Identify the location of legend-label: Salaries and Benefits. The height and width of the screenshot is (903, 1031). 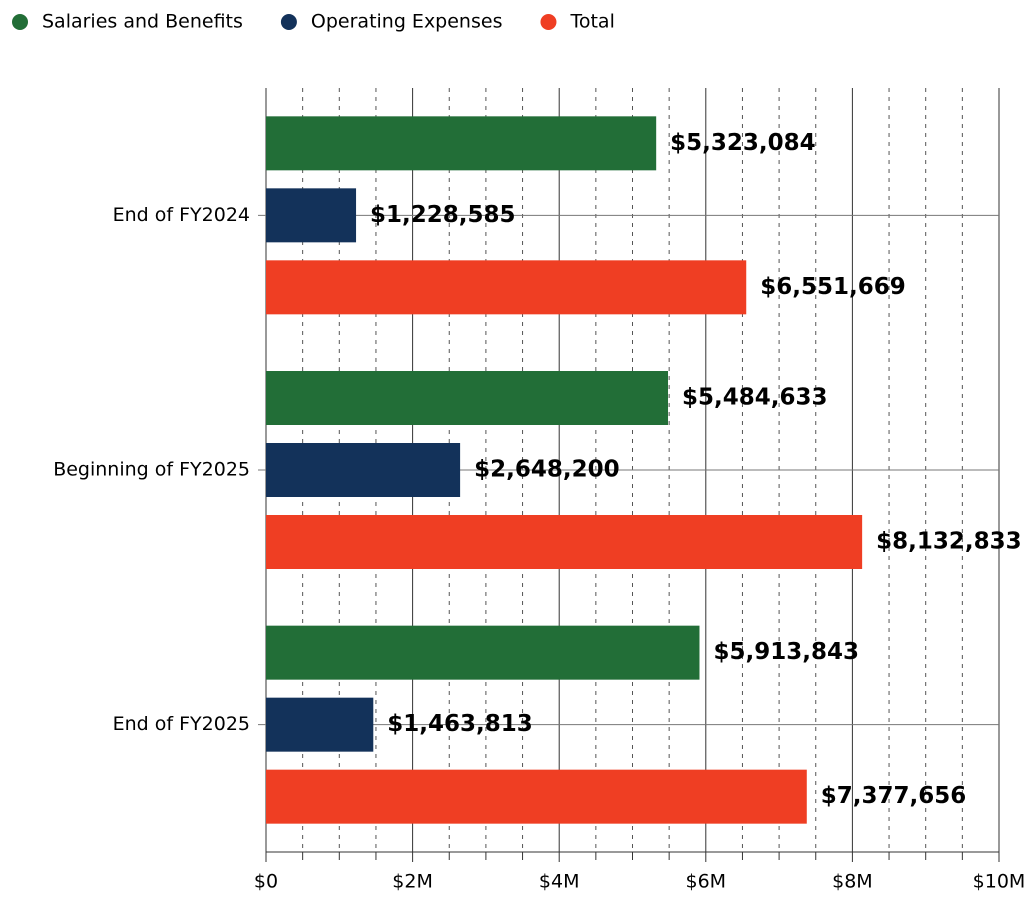
(142, 22).